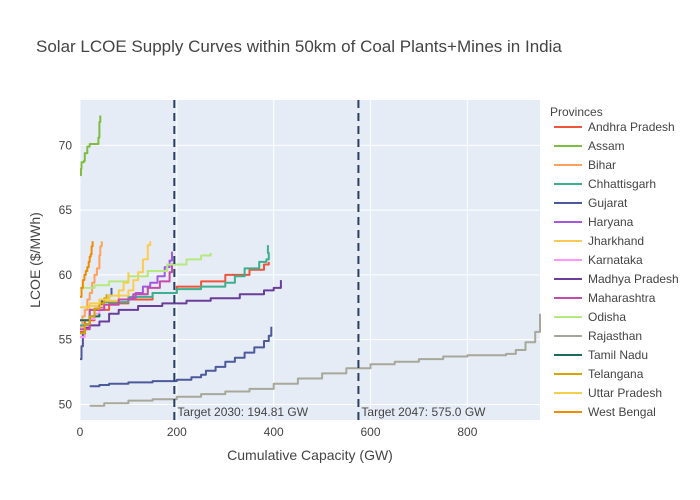  I want to click on x-tick-label: 0, so click(80, 432).